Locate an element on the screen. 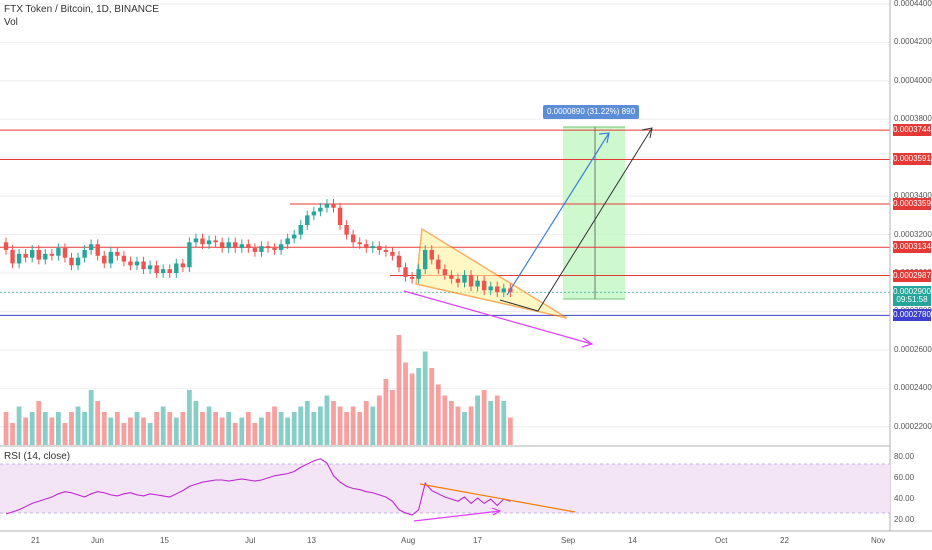 This screenshot has width=932, height=550. price-level-label: 0.0003359 is located at coordinates (912, 204).